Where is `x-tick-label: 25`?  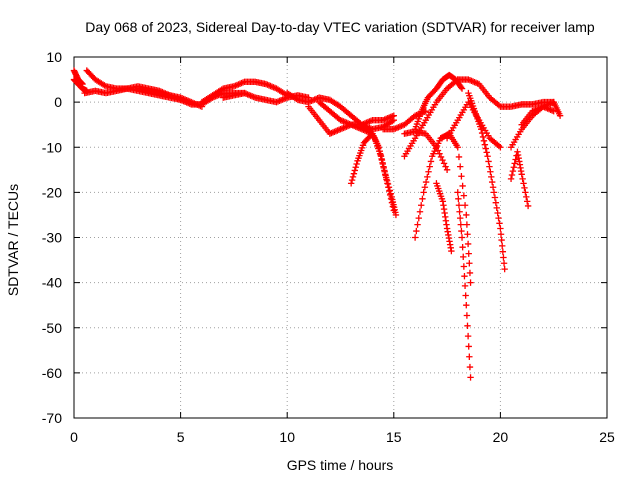 x-tick-label: 25 is located at coordinates (607, 437).